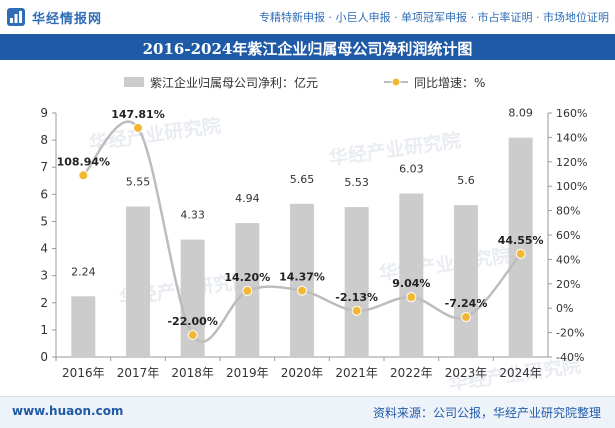  What do you see at coordinates (571, 162) in the screenshot?
I see `y-right-tick-label: 120%` at bounding box center [571, 162].